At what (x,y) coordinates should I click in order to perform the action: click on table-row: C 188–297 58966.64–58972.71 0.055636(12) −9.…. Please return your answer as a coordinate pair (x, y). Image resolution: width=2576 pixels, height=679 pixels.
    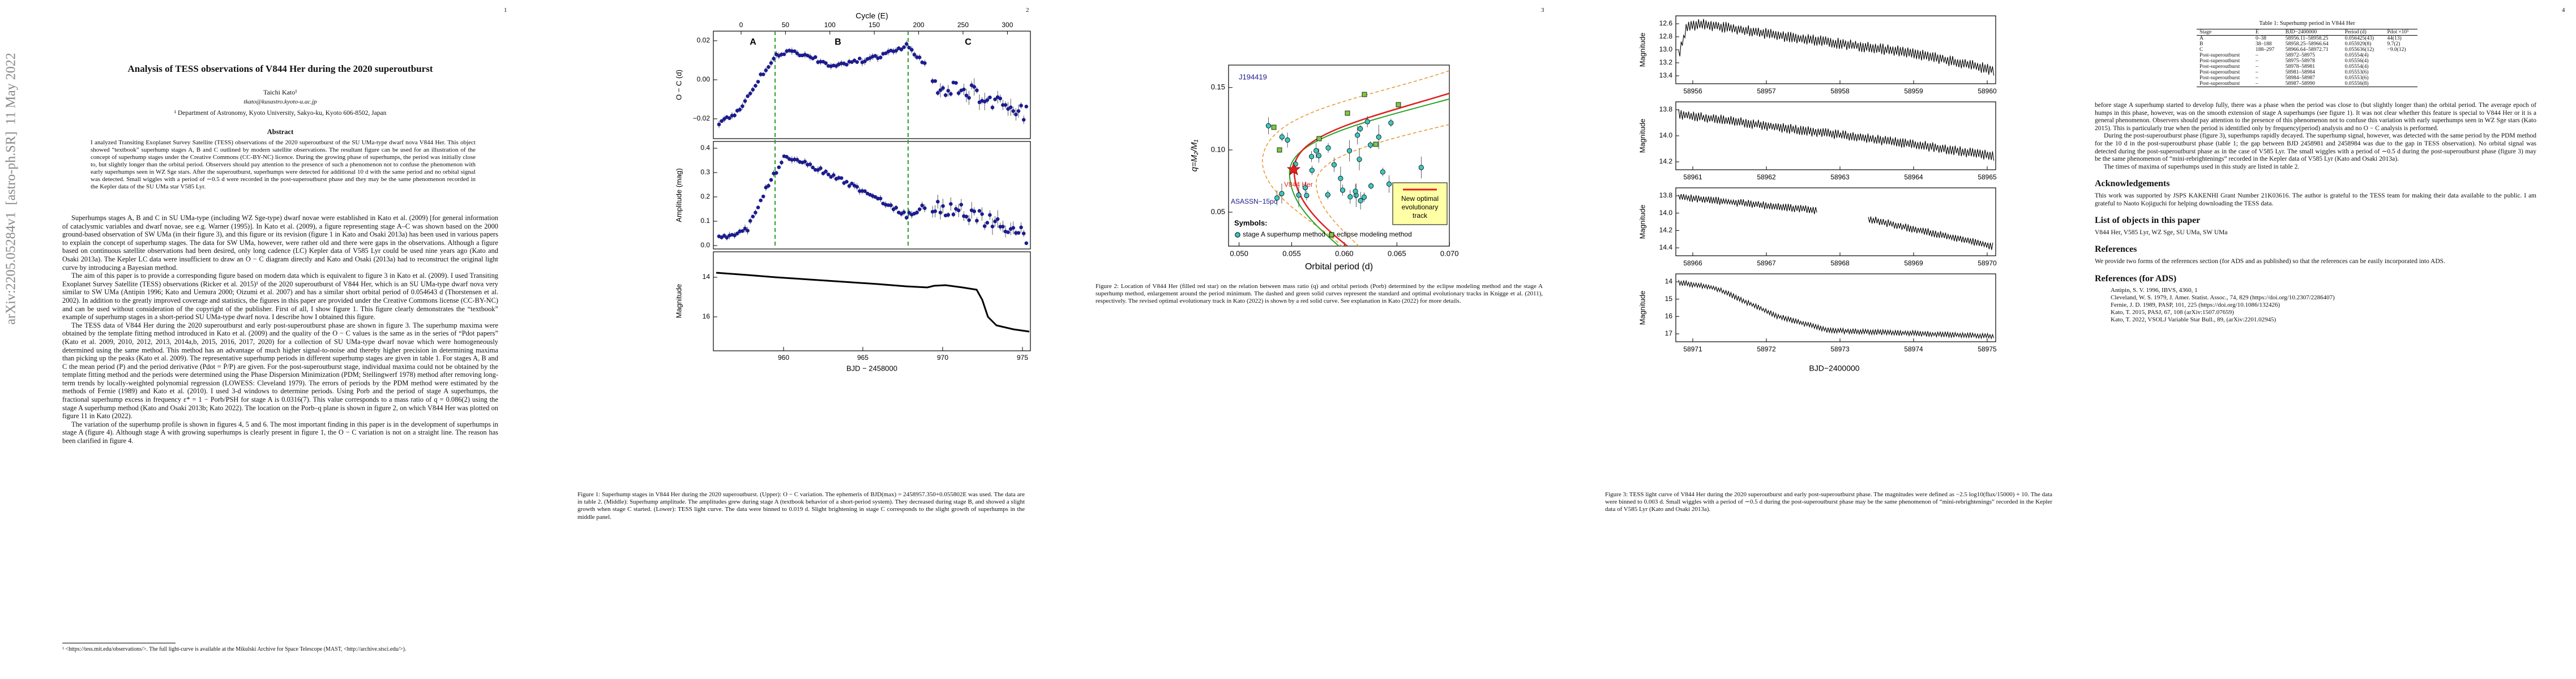
    Looking at the image, I should click on (2307, 50).